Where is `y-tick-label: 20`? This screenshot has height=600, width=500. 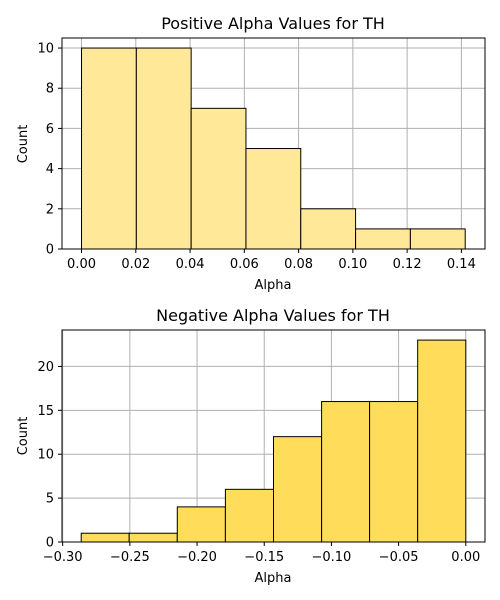 y-tick-label: 20 is located at coordinates (45, 367).